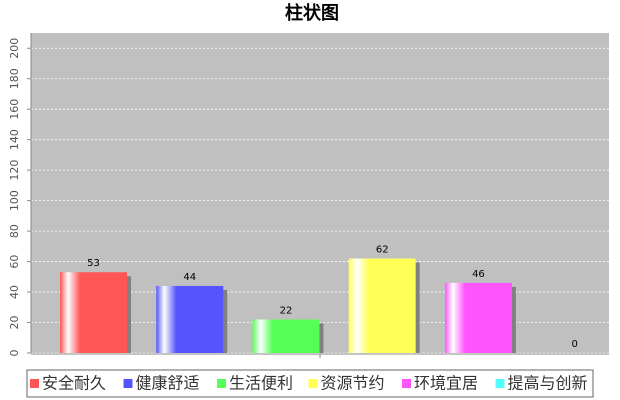  What do you see at coordinates (14, 170) in the screenshot?
I see `y-tick-label: 120` at bounding box center [14, 170].